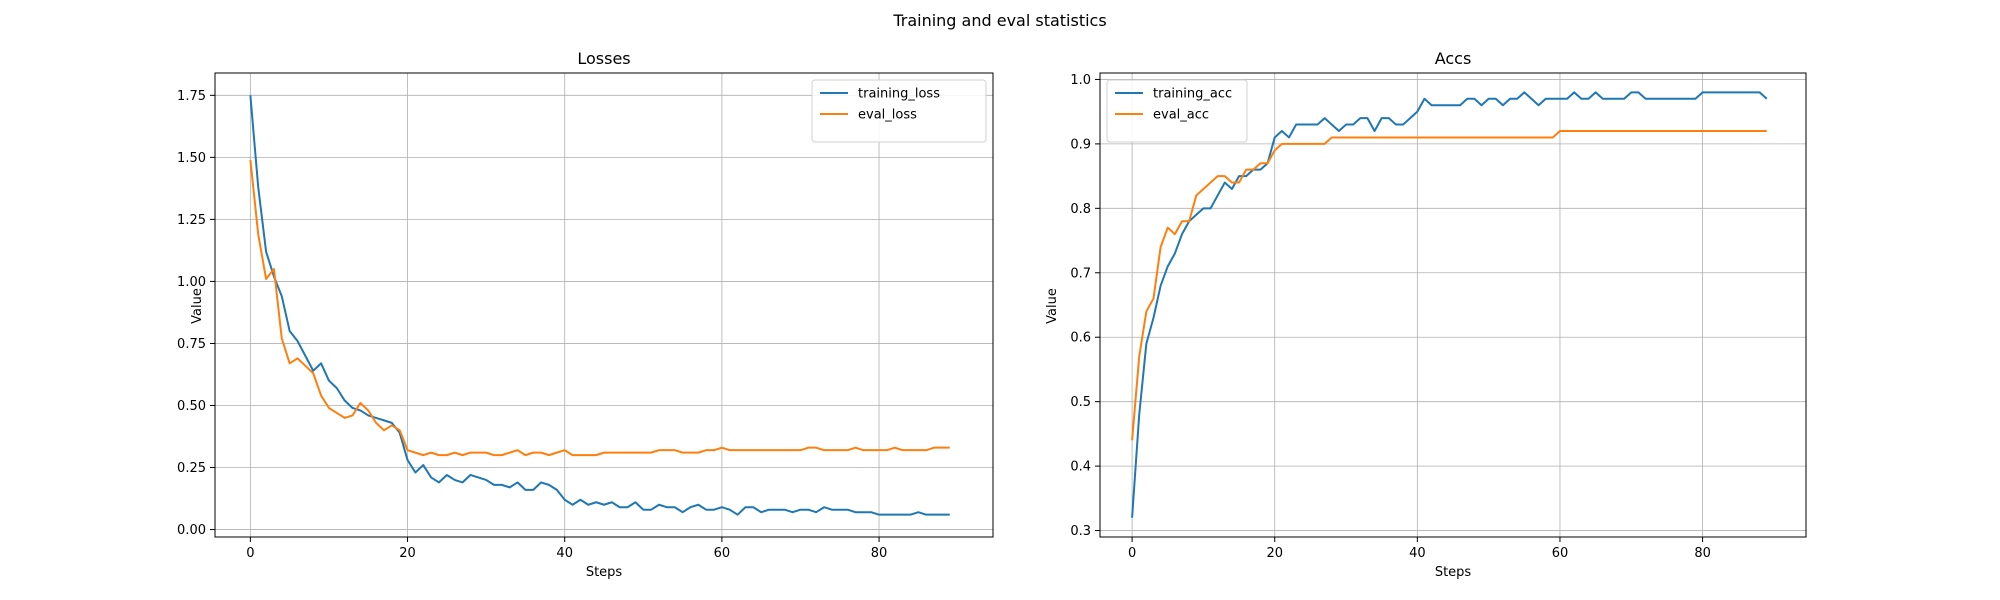 The width and height of the screenshot is (2000, 600). What do you see at coordinates (887, 115) in the screenshot?
I see `legend-label-eval_loss: eval_loss` at bounding box center [887, 115].